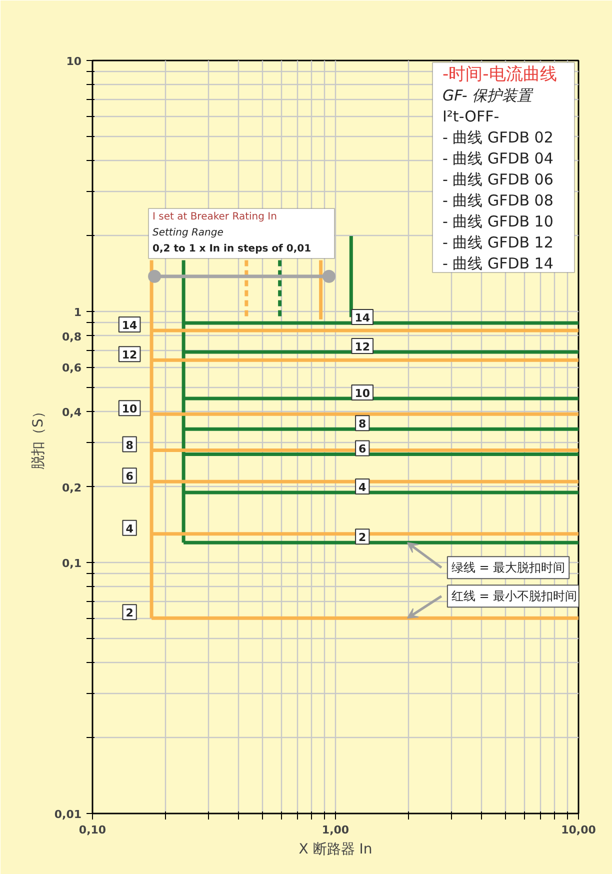 The width and height of the screenshot is (612, 874). What do you see at coordinates (188, 233) in the screenshot?
I see `annotation: Setting Range` at bounding box center [188, 233].